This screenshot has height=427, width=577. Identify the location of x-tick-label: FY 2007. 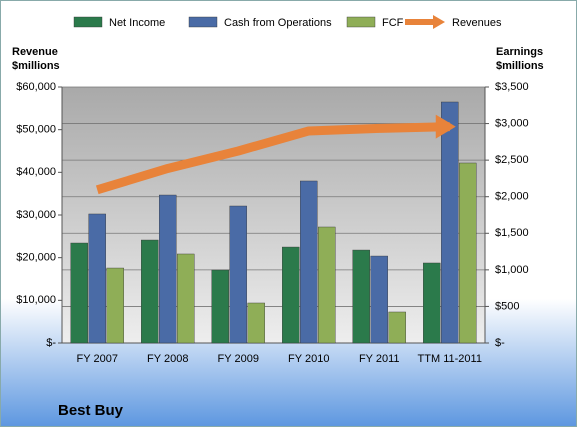
(97, 359).